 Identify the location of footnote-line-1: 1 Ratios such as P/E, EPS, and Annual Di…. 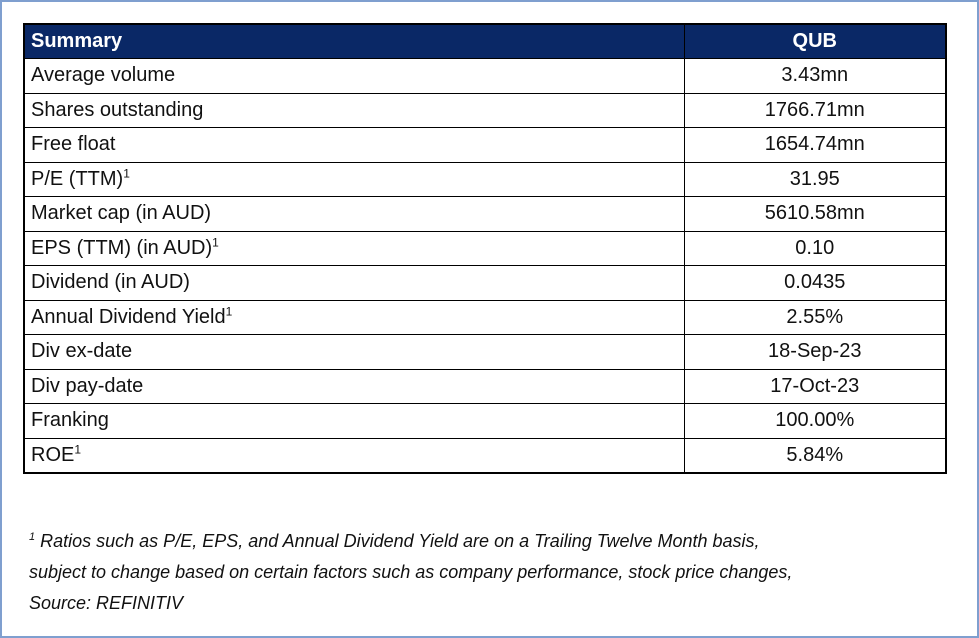
(494, 541).